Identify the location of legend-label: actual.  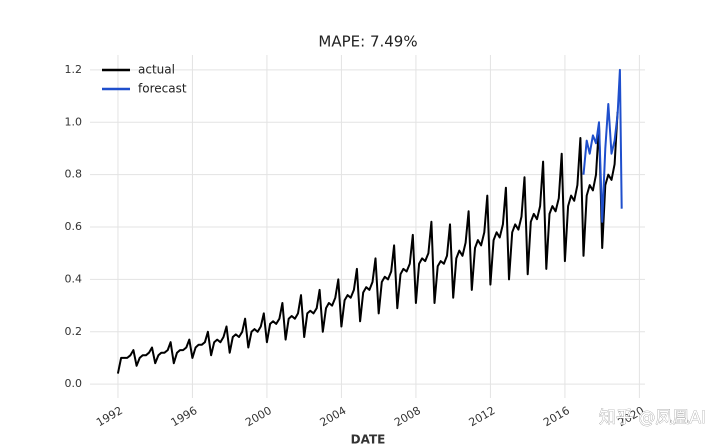
(156, 70).